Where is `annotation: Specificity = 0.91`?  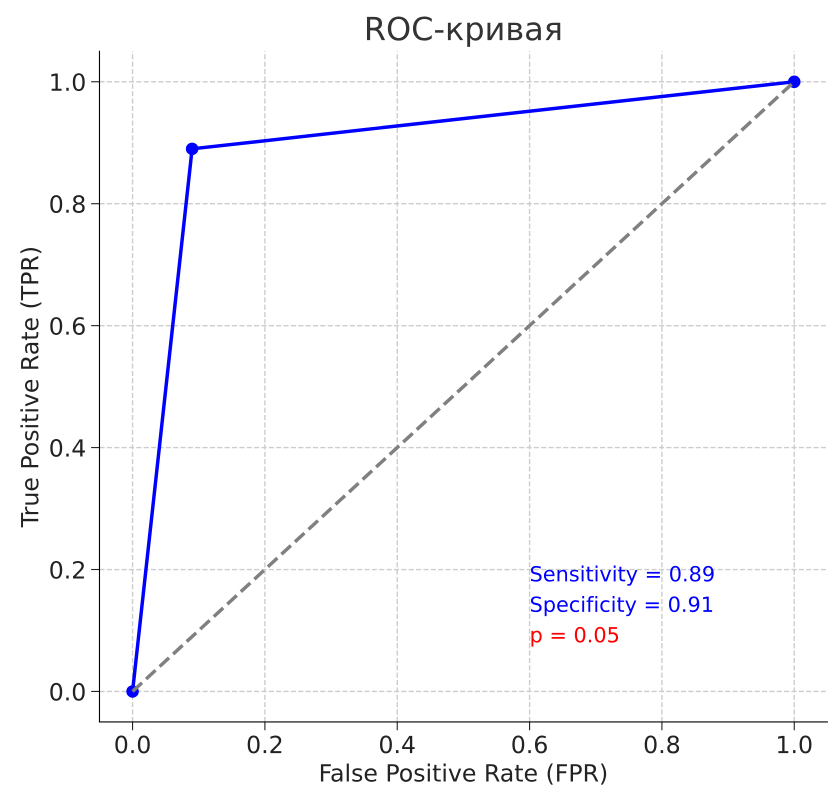 annotation: Specificity = 0.91 is located at coordinates (621, 606).